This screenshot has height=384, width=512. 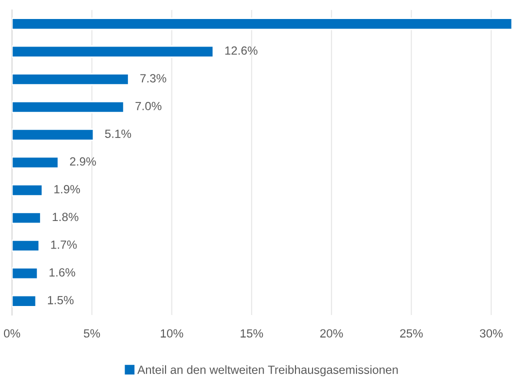 I want to click on data-label: 12.6%, so click(x=241, y=50).